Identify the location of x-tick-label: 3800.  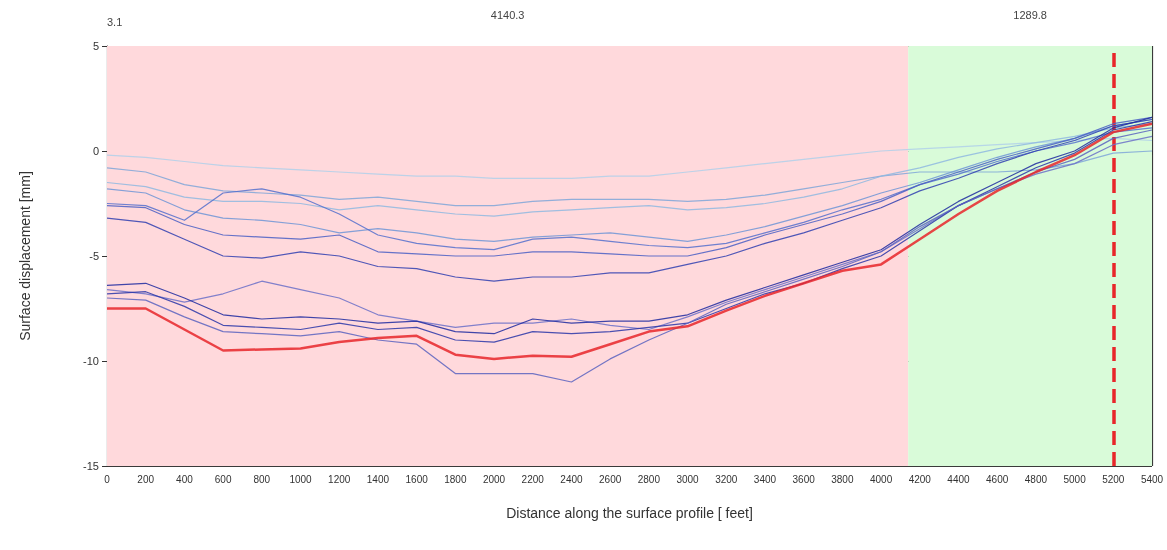
(842, 479).